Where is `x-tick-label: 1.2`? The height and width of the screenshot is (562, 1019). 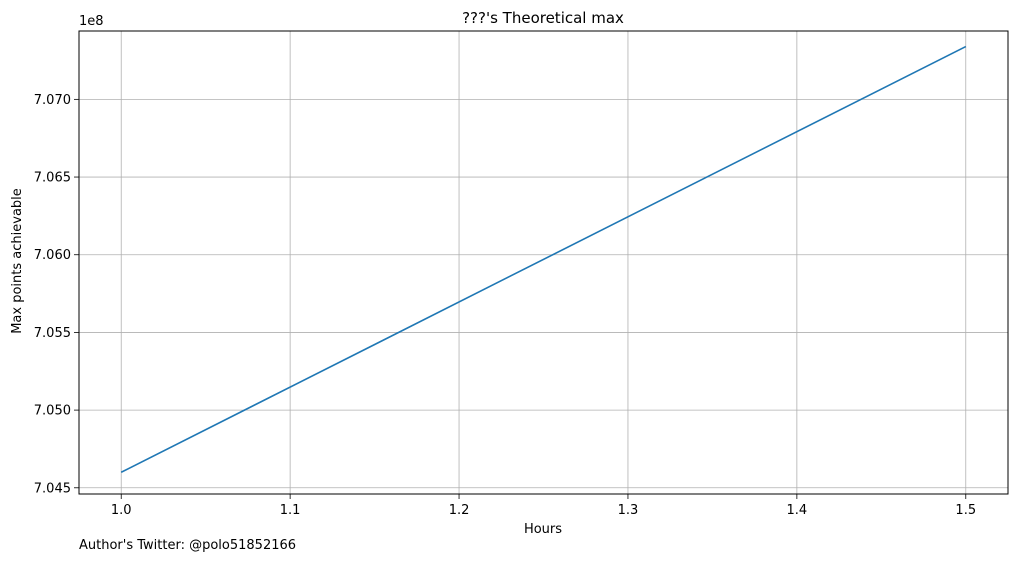
x-tick-label: 1.2 is located at coordinates (459, 510).